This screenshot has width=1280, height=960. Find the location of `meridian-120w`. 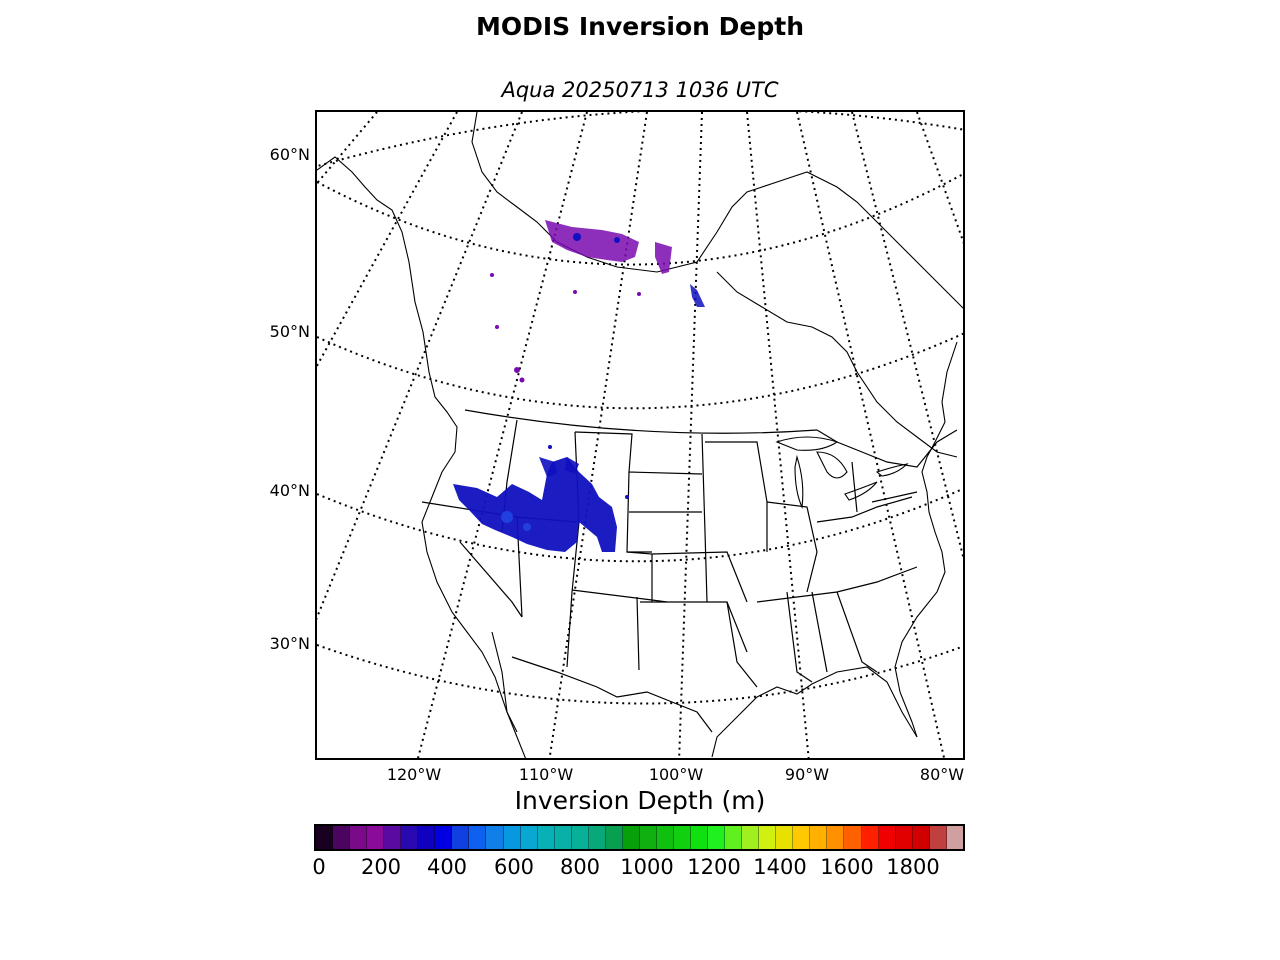

meridian-120w is located at coordinates (502, 435).